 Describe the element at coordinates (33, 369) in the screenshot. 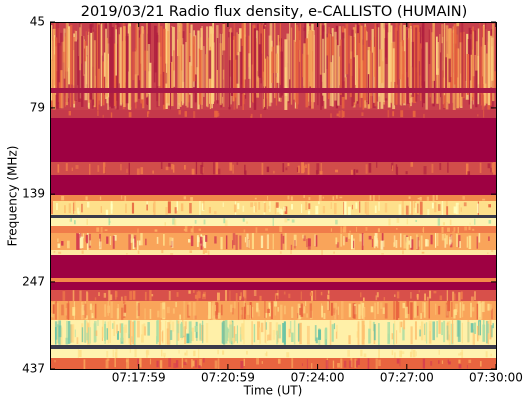

I see `y-tick-label: 437` at that location.